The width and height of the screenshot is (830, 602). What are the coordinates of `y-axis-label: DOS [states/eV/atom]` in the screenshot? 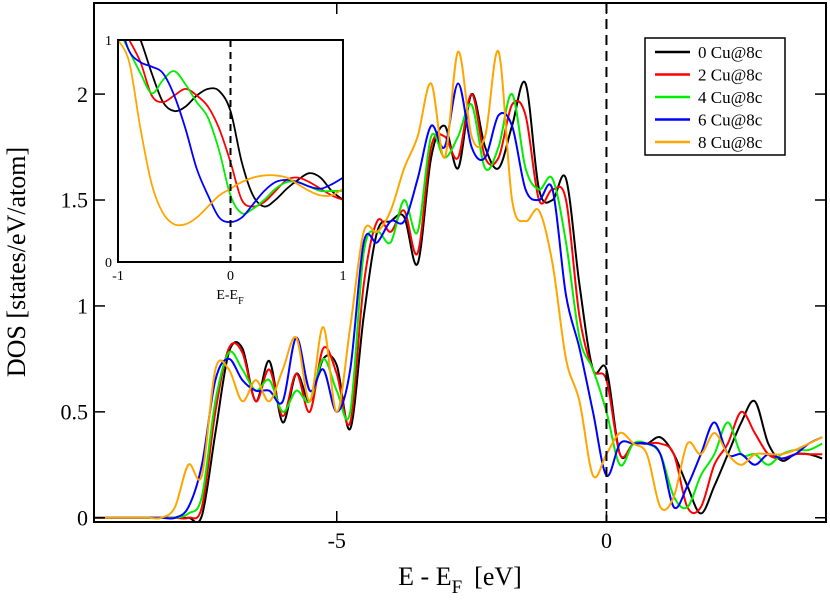 It's located at (16, 262).